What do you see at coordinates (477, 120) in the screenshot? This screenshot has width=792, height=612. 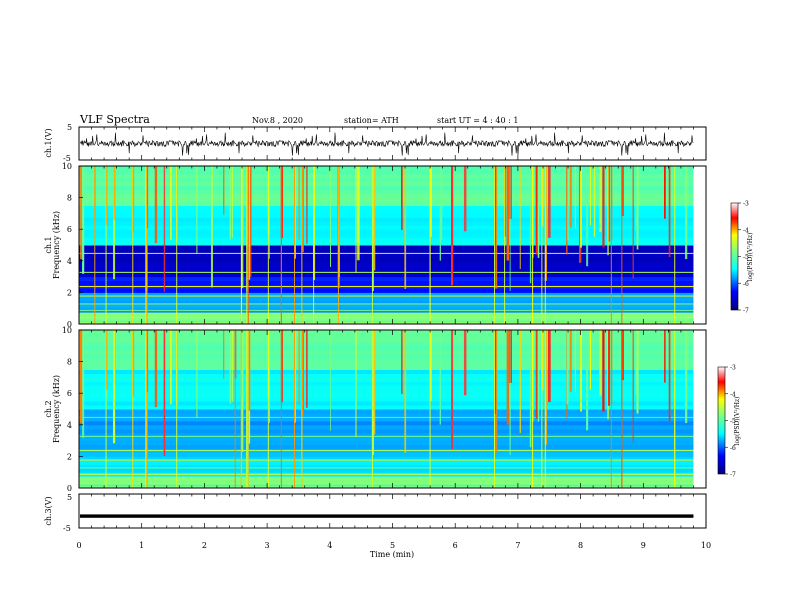 I see `start-time-label: start UT = 4 : 40 : 1` at bounding box center [477, 120].